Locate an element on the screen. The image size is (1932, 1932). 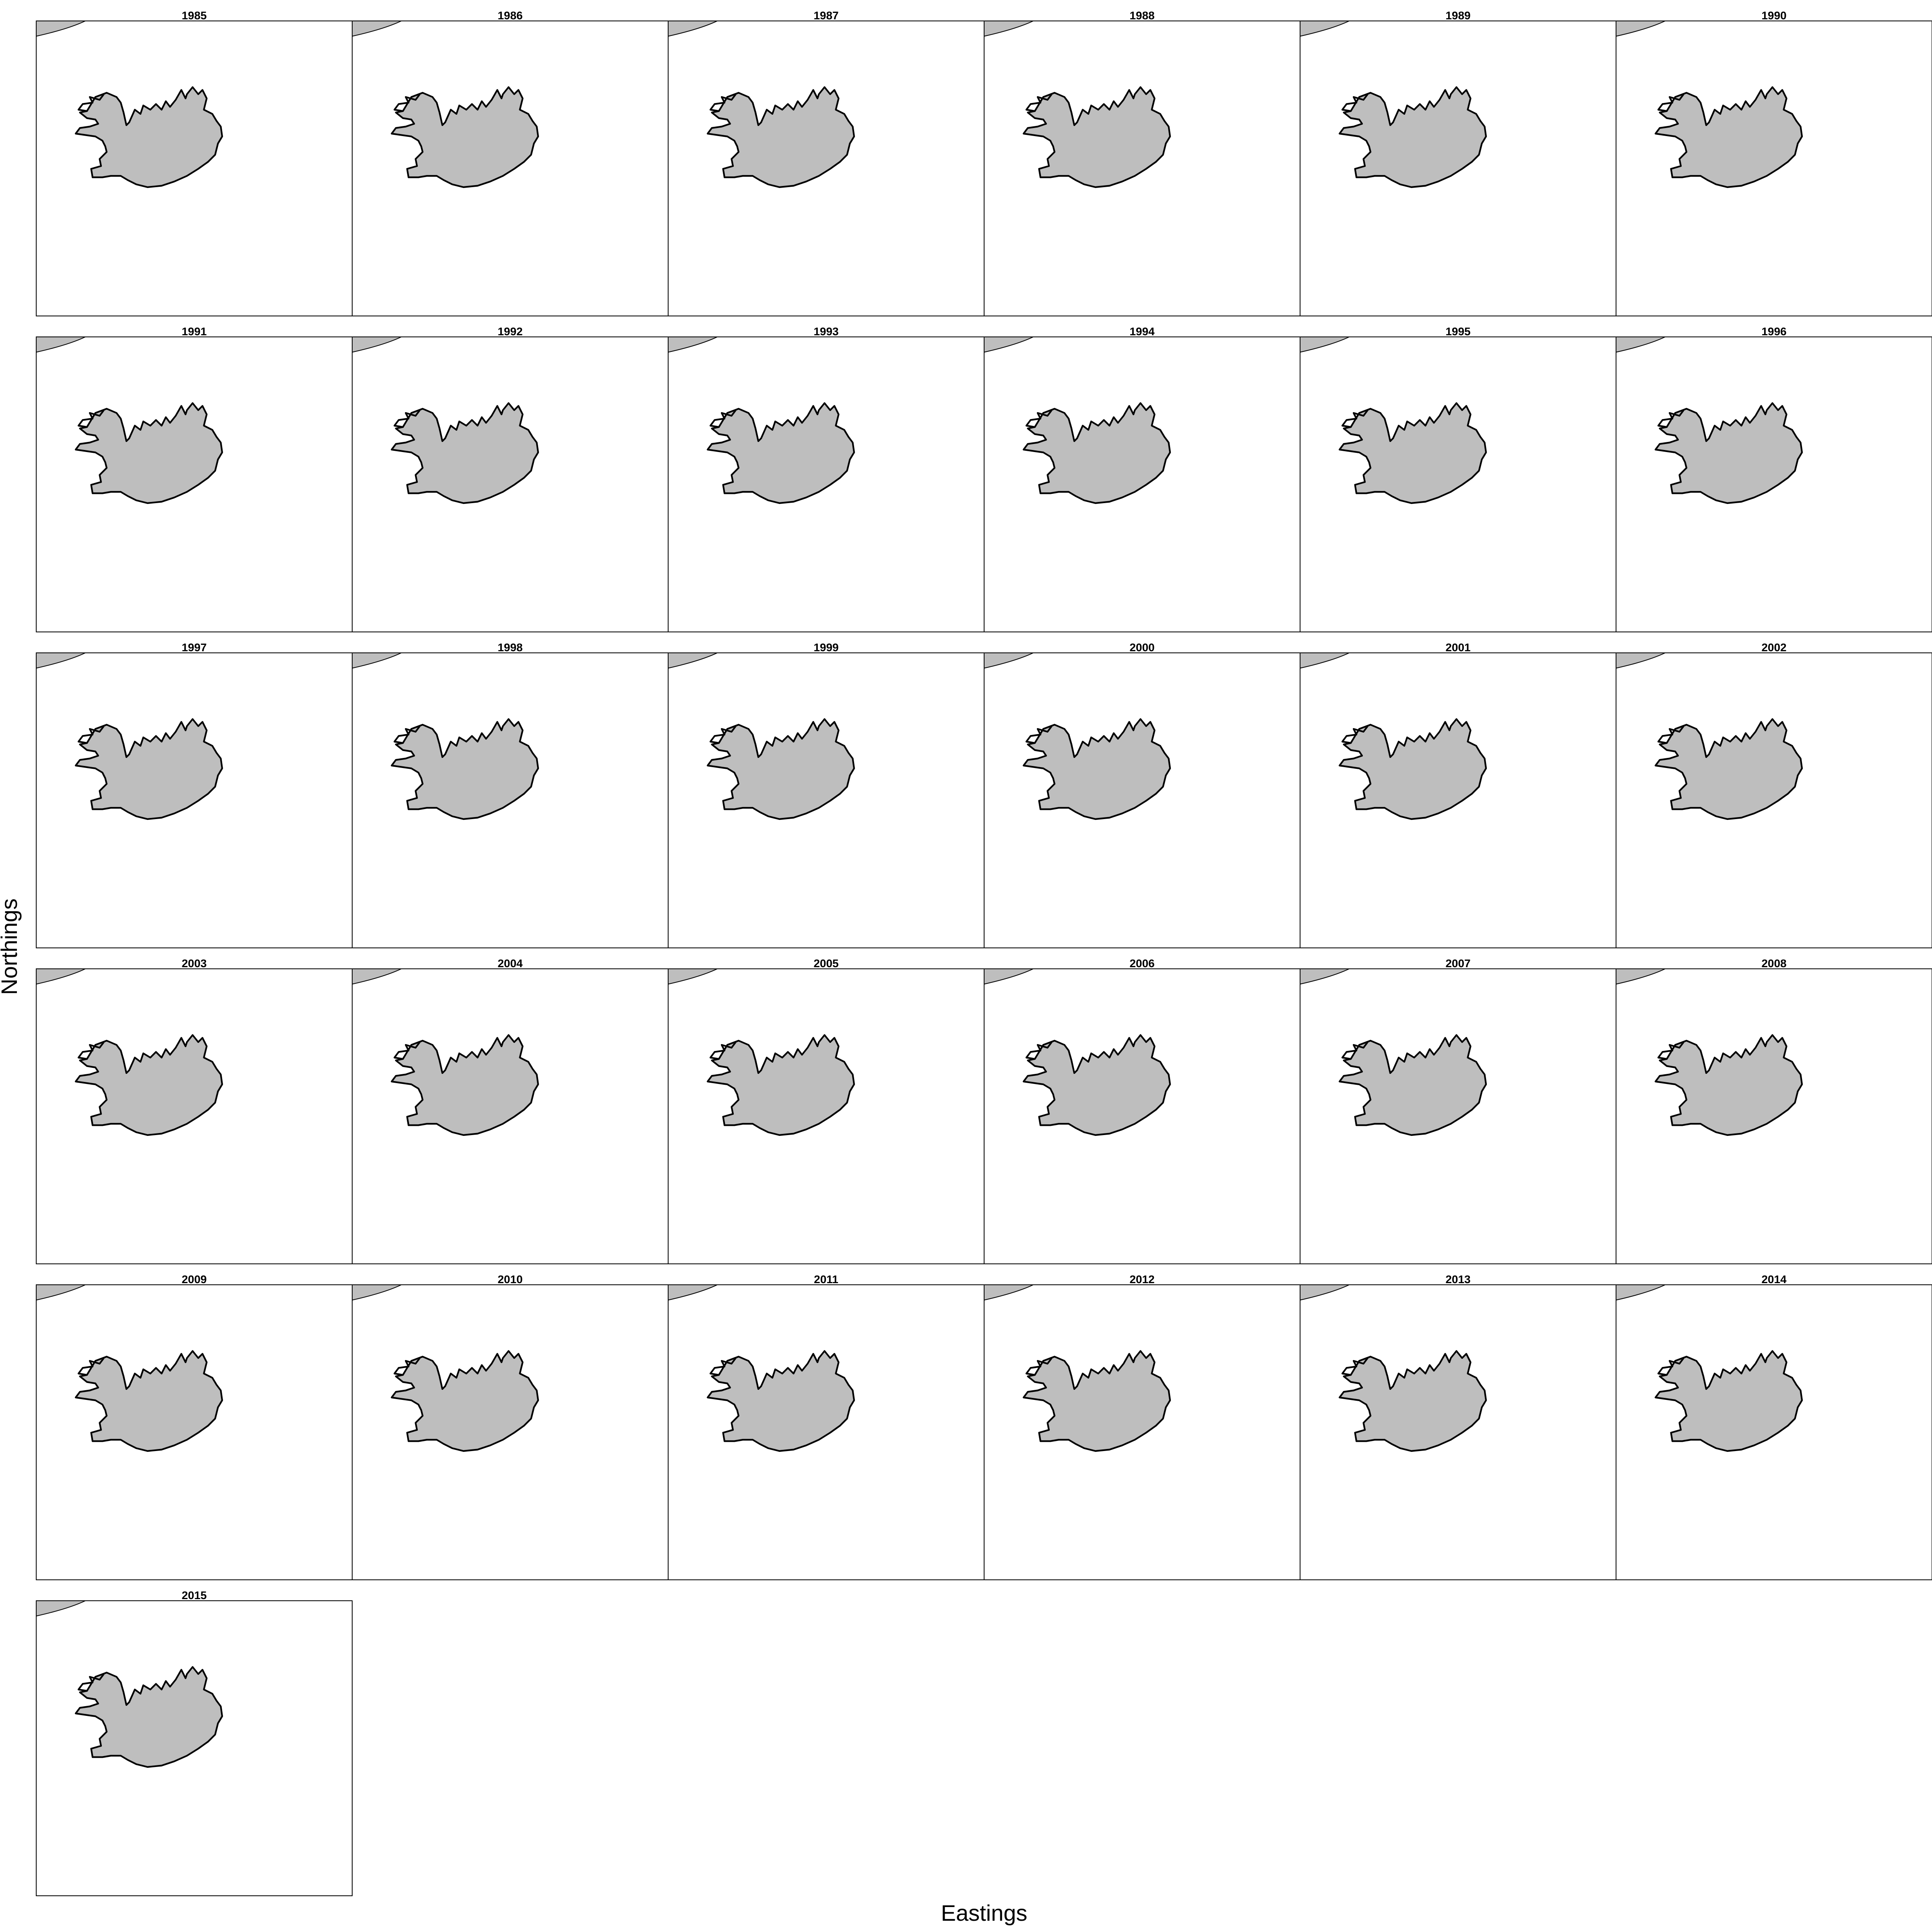
panel-title: 2000 is located at coordinates (1141, 647).